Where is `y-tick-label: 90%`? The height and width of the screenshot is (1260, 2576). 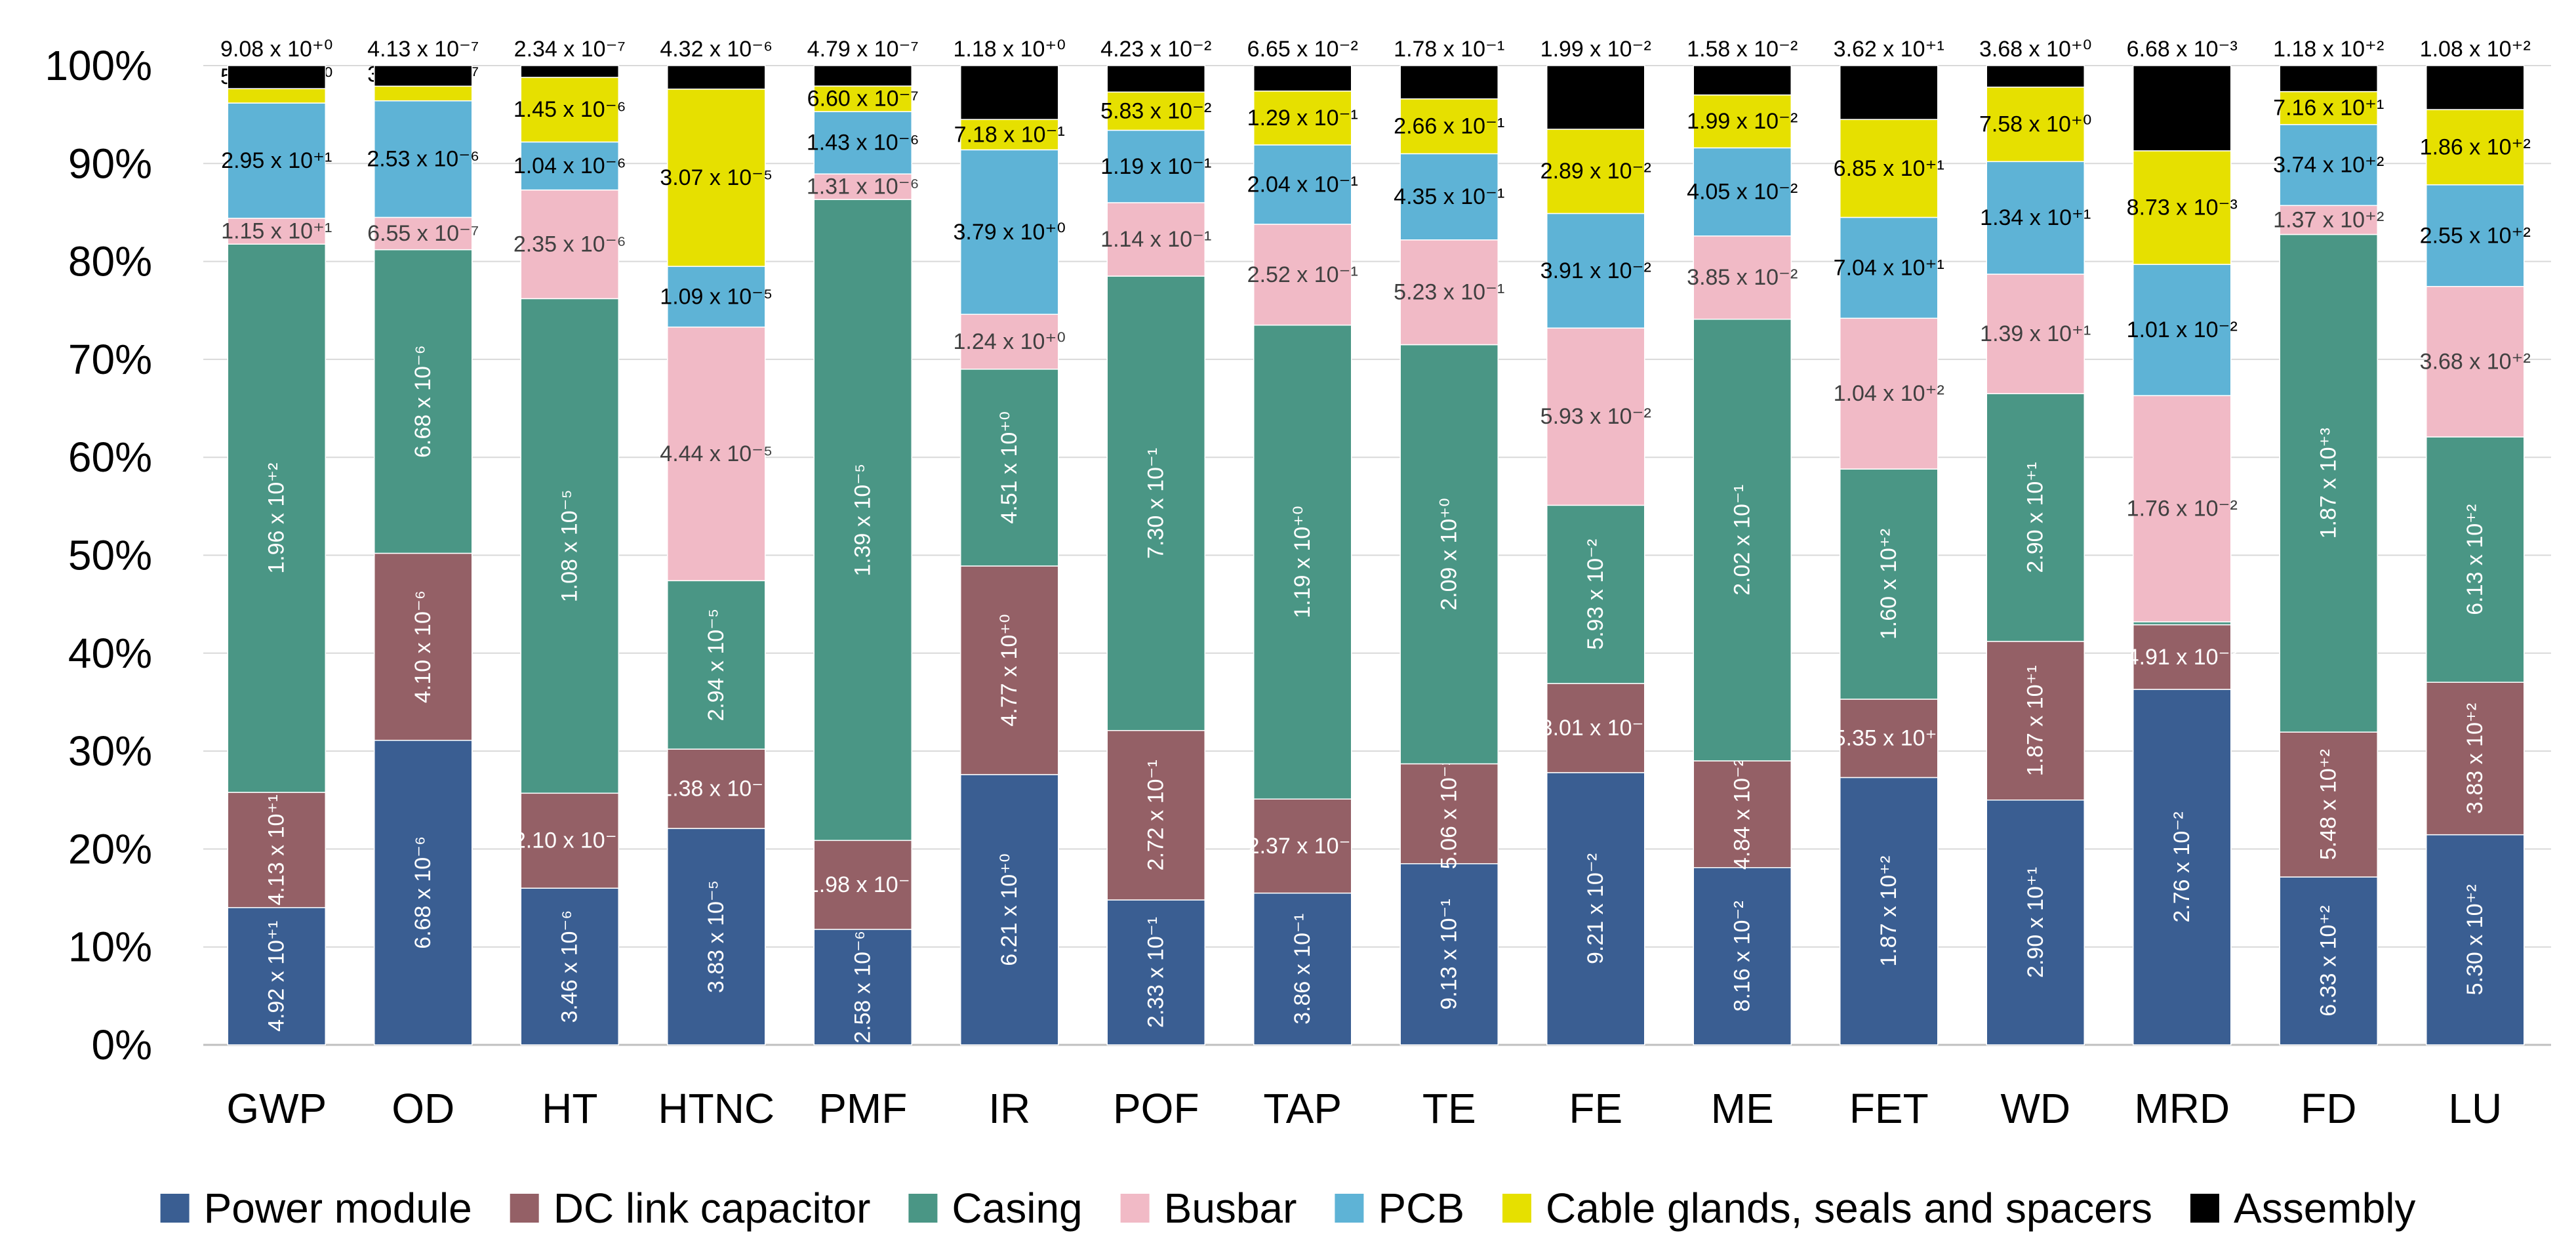
y-tick-label: 90% is located at coordinates (110, 163).